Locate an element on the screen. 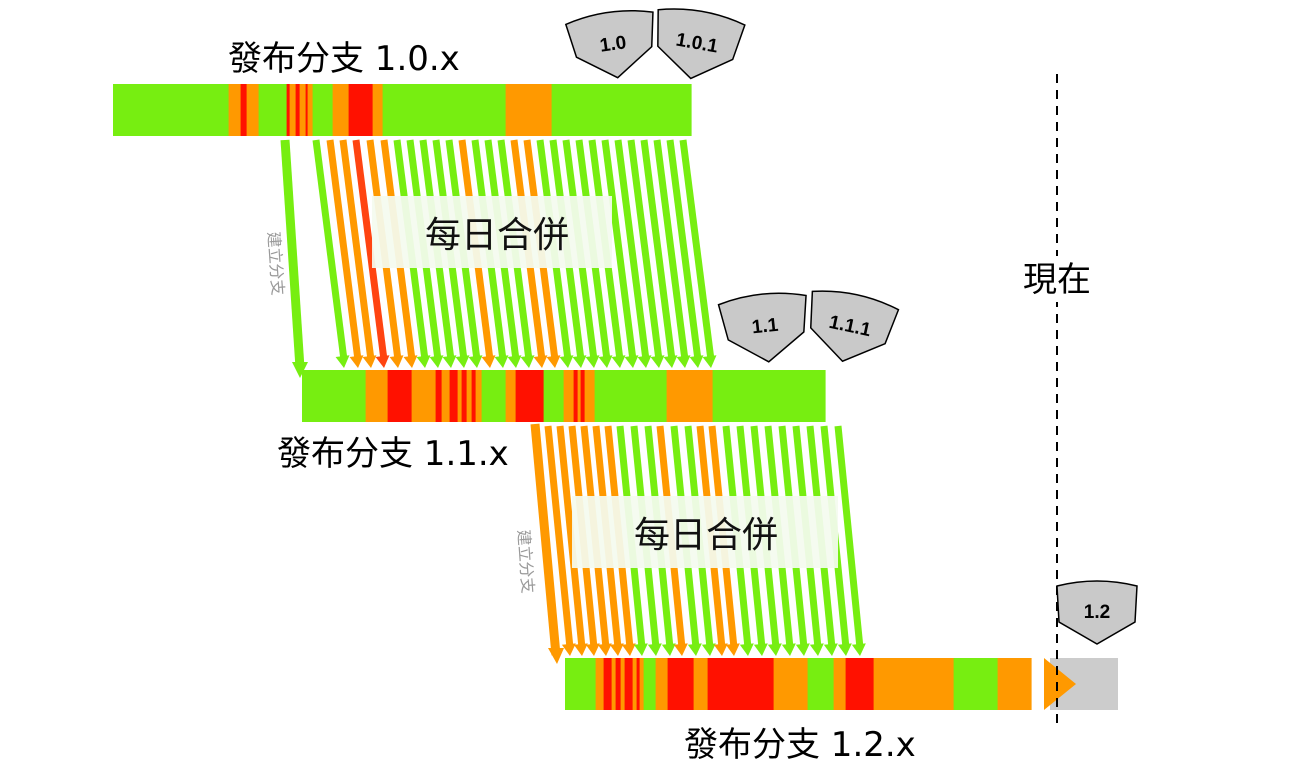 The image size is (1307, 770). now-label: 現在 is located at coordinates (1057, 280).